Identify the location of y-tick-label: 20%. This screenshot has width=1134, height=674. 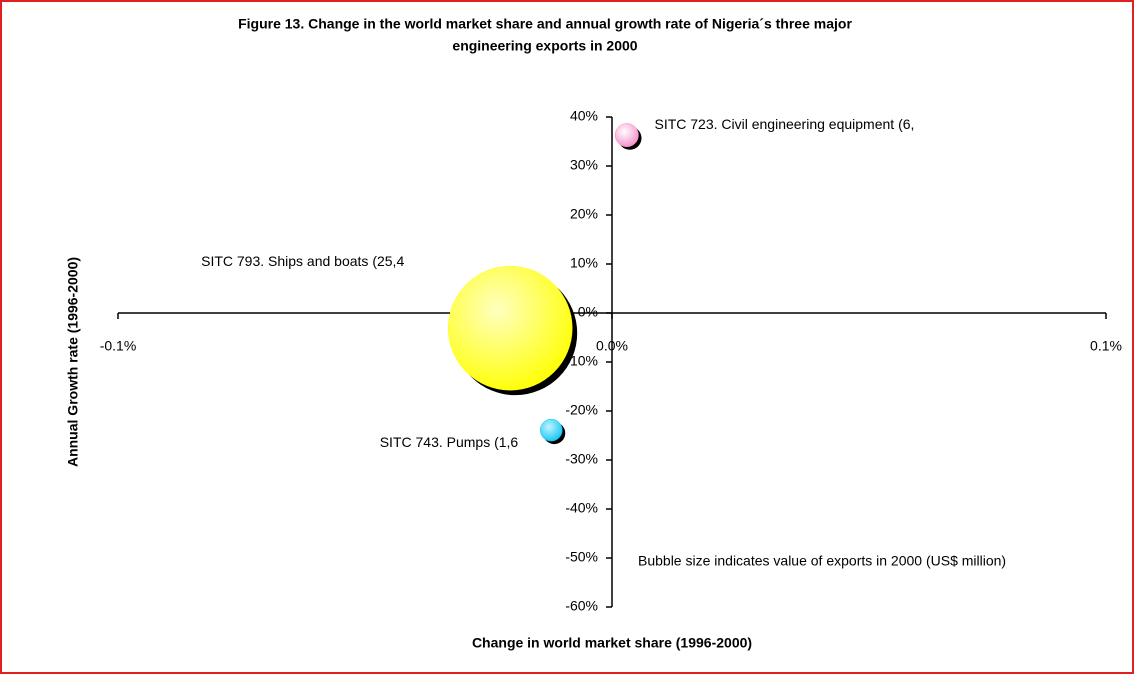
(584, 214).